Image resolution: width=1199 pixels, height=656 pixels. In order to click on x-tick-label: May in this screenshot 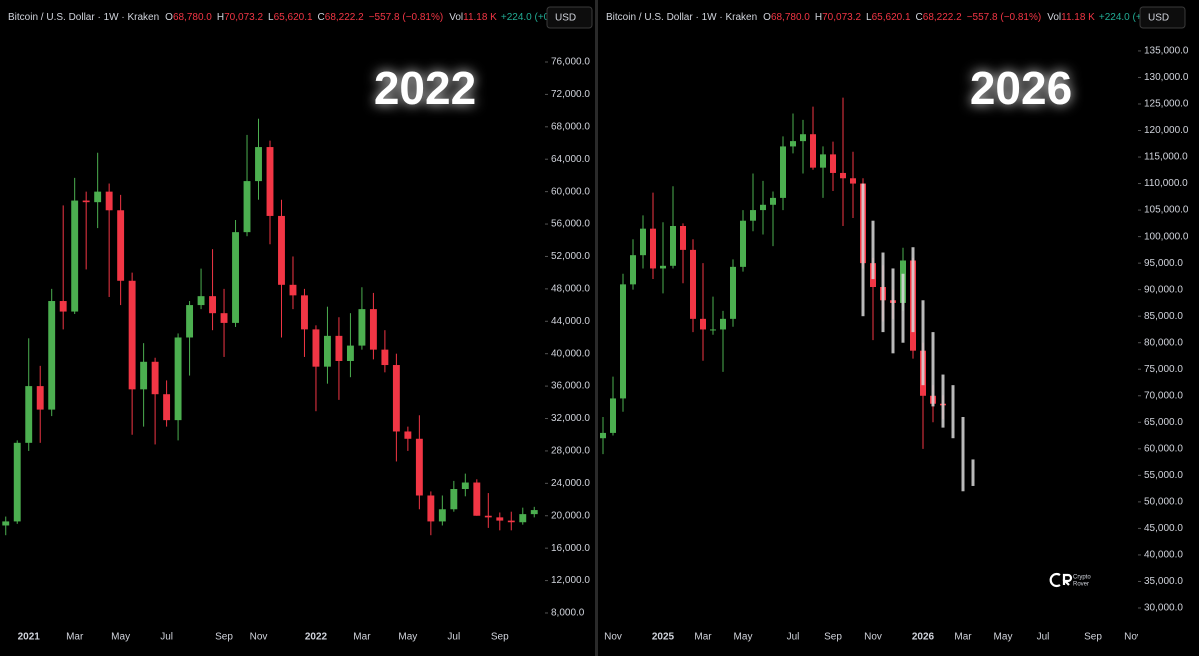, I will do `click(743, 637)`.